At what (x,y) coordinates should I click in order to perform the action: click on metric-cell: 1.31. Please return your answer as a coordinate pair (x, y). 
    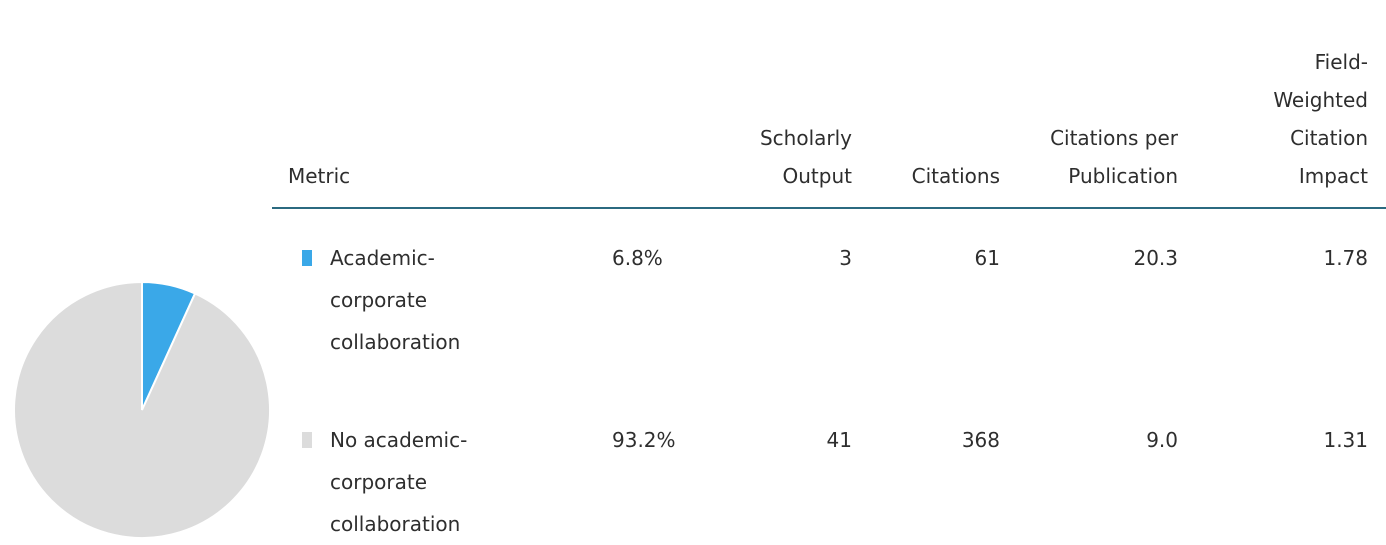
    Looking at the image, I should click on (1345, 440).